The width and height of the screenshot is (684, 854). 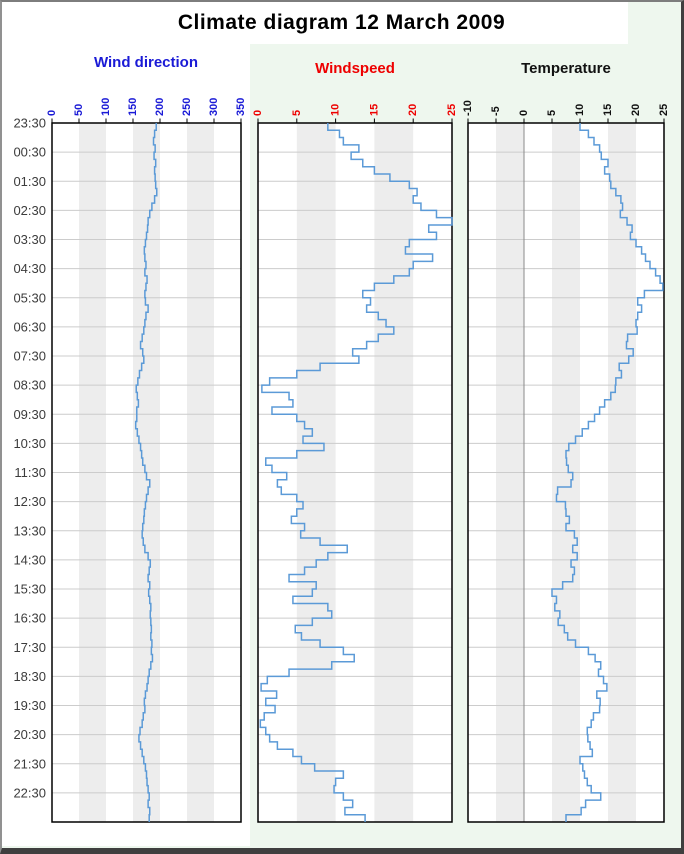 I want to click on panel-title-windspeed: Windspeed, so click(x=355, y=68).